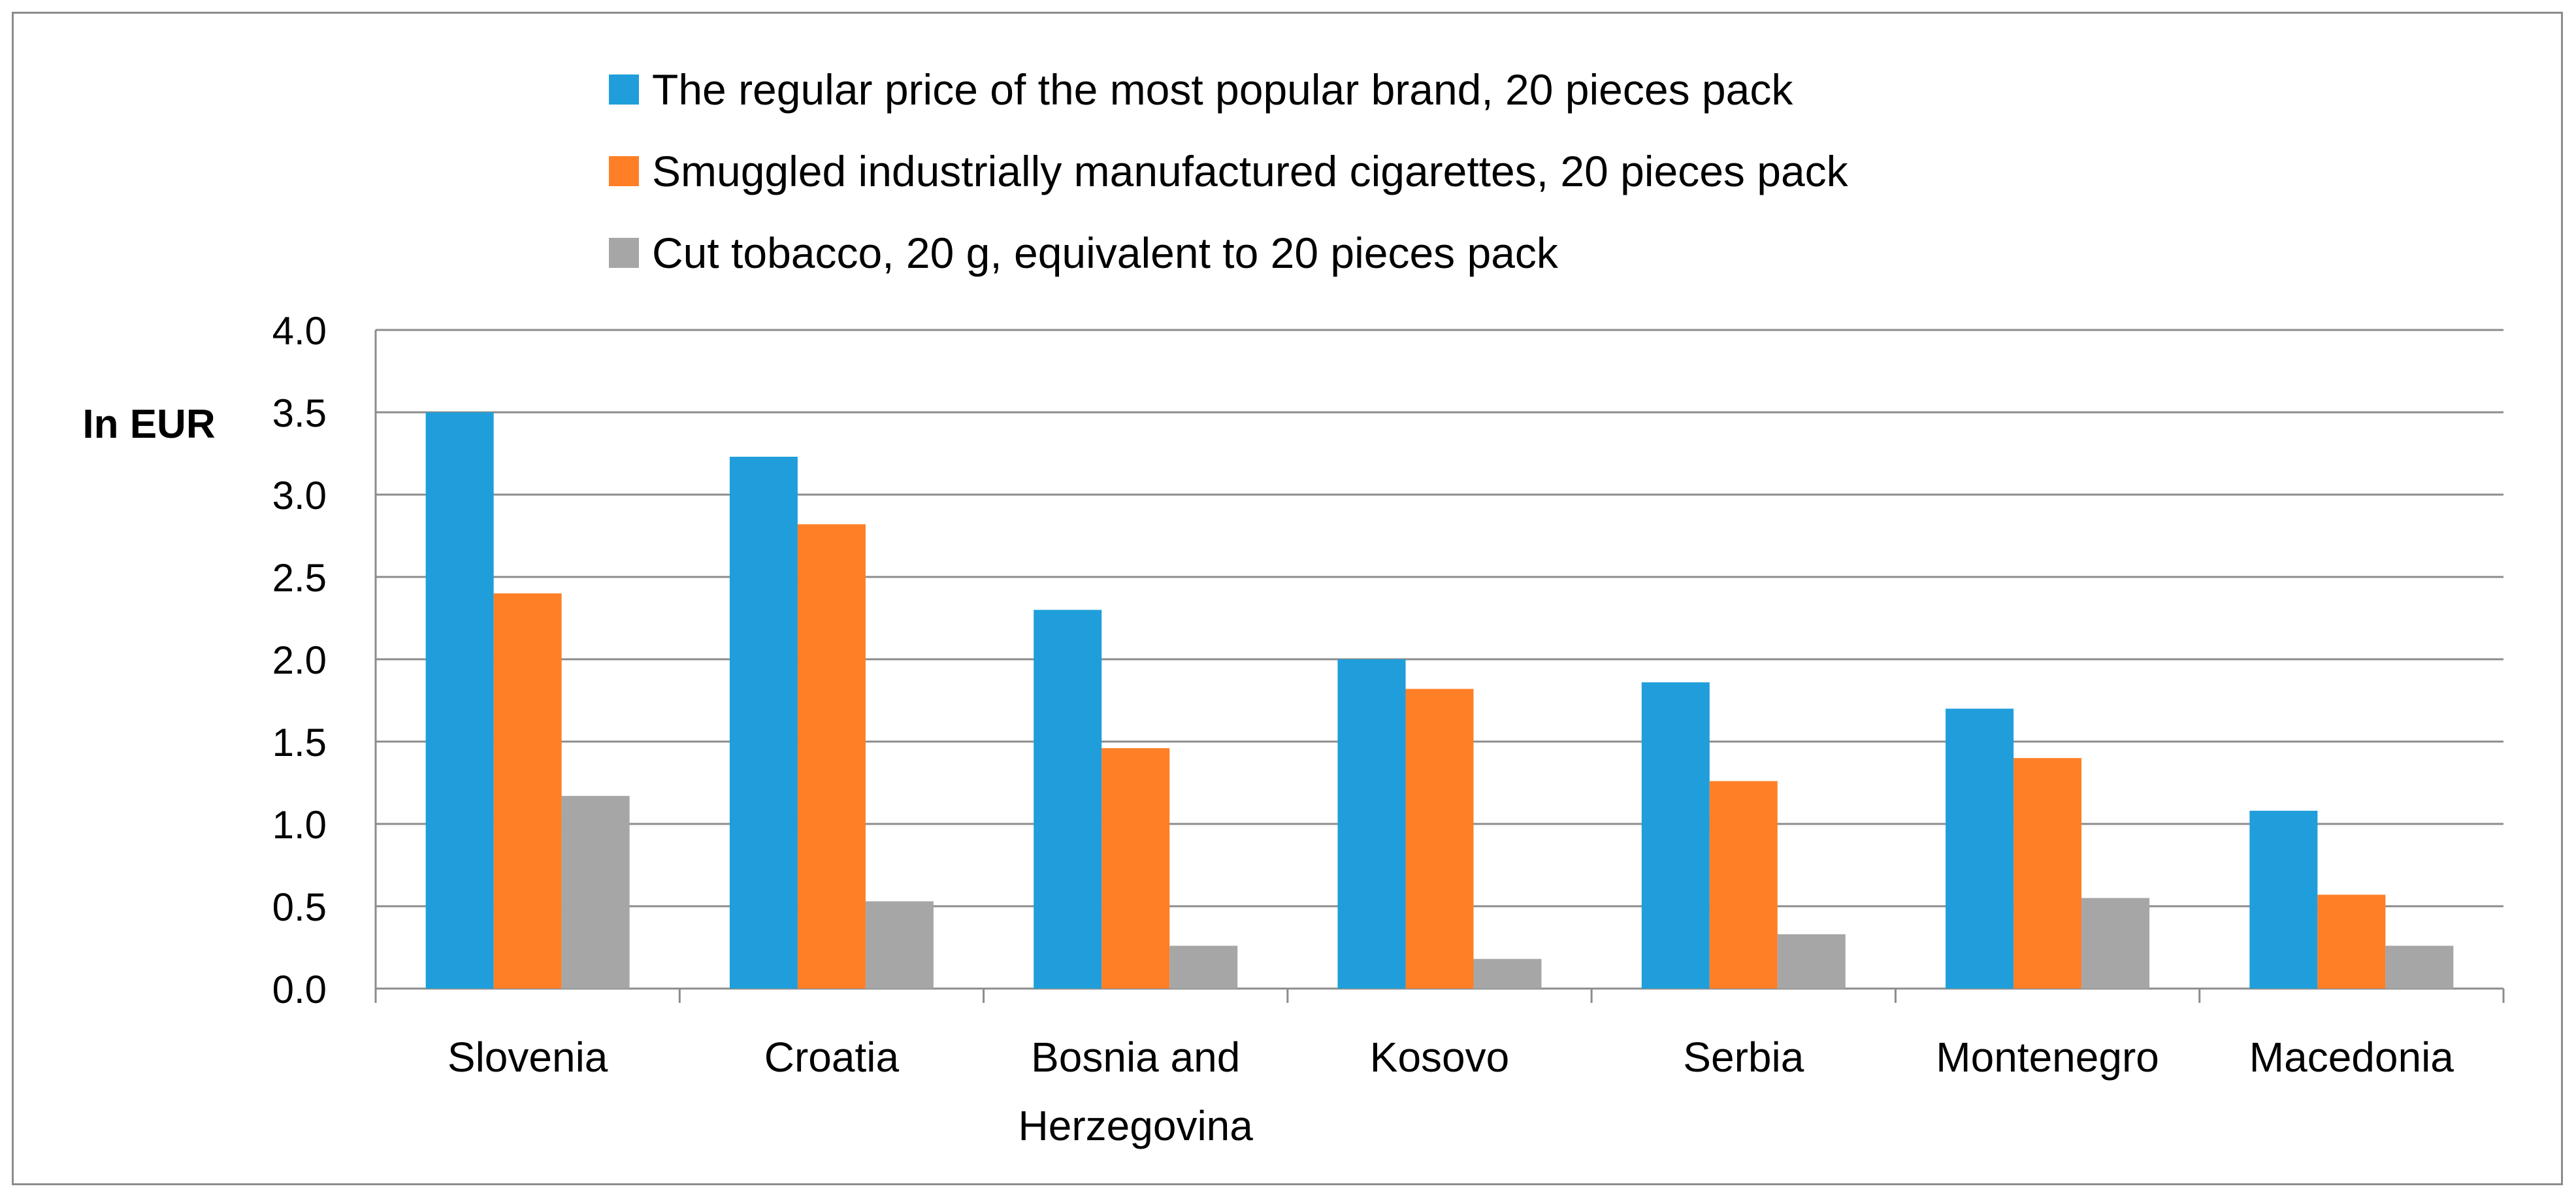  What do you see at coordinates (528, 1057) in the screenshot?
I see `x-tick-label: Slovenia` at bounding box center [528, 1057].